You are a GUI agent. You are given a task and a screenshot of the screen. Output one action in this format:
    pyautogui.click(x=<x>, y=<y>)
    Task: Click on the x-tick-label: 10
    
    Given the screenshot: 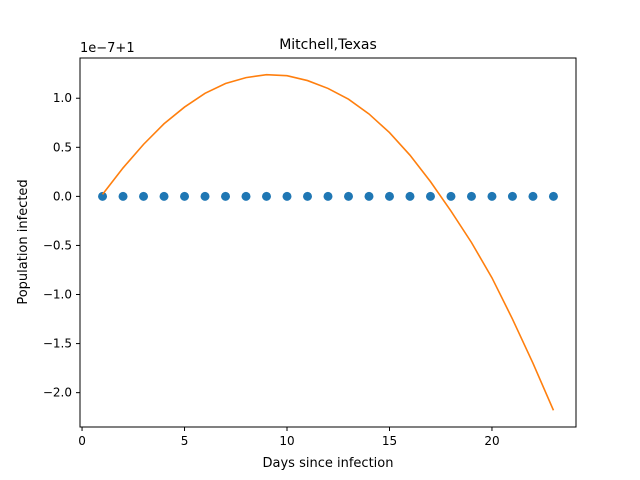 What is the action you would take?
    pyautogui.click(x=286, y=441)
    